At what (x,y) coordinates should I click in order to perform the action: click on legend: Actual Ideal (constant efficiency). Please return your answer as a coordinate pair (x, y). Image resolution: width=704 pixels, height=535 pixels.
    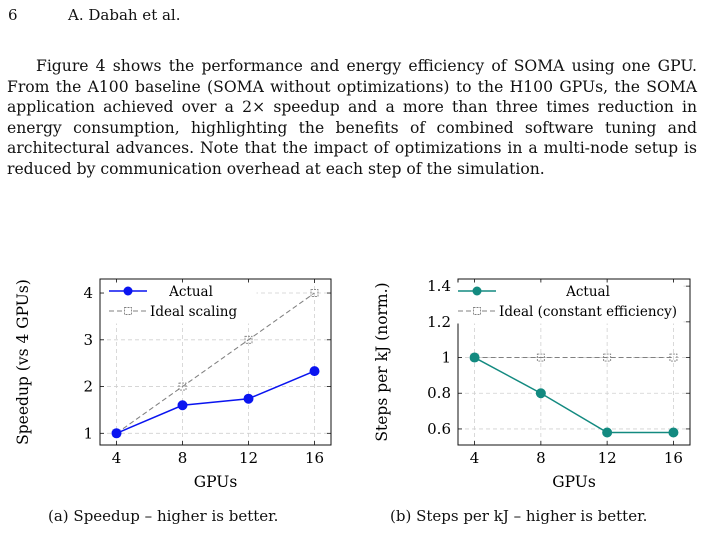
    Looking at the image, I should click on (569, 303).